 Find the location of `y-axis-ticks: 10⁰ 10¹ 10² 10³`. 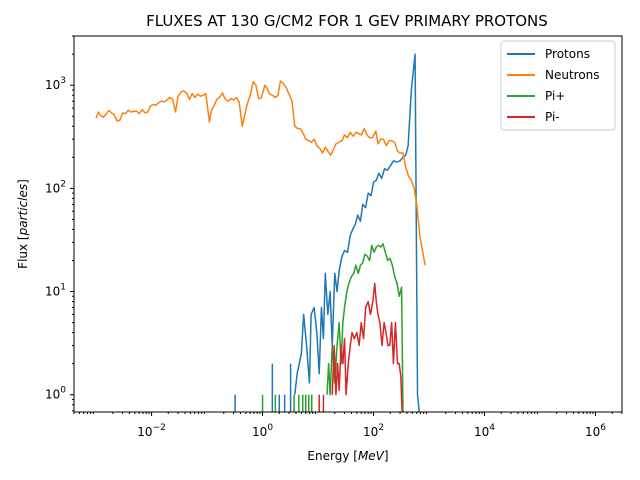

y-axis-ticks: 10⁰ 10¹ 10² 10³ is located at coordinates (59, 223).